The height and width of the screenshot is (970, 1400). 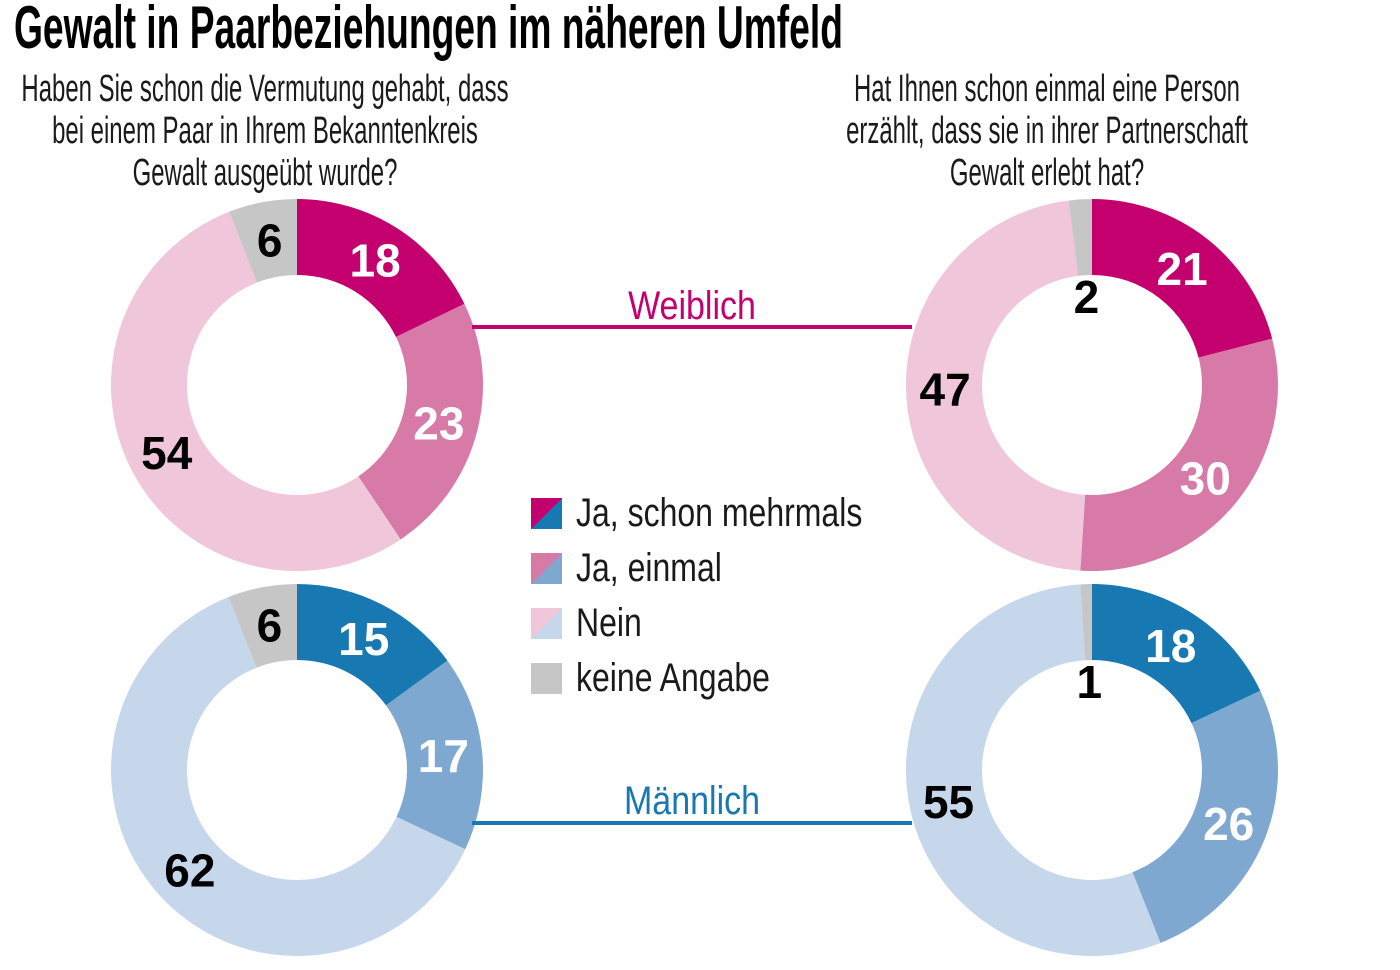 I want to click on legend-item-ja-einmal: Ja, einmal, so click(x=732, y=568).